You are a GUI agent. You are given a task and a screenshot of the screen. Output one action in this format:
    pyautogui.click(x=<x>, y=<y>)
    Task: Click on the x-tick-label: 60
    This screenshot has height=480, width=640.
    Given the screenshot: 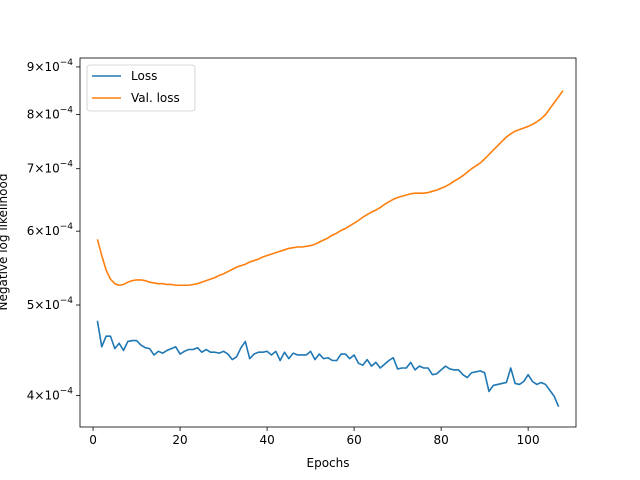 What is the action you would take?
    pyautogui.click(x=353, y=440)
    